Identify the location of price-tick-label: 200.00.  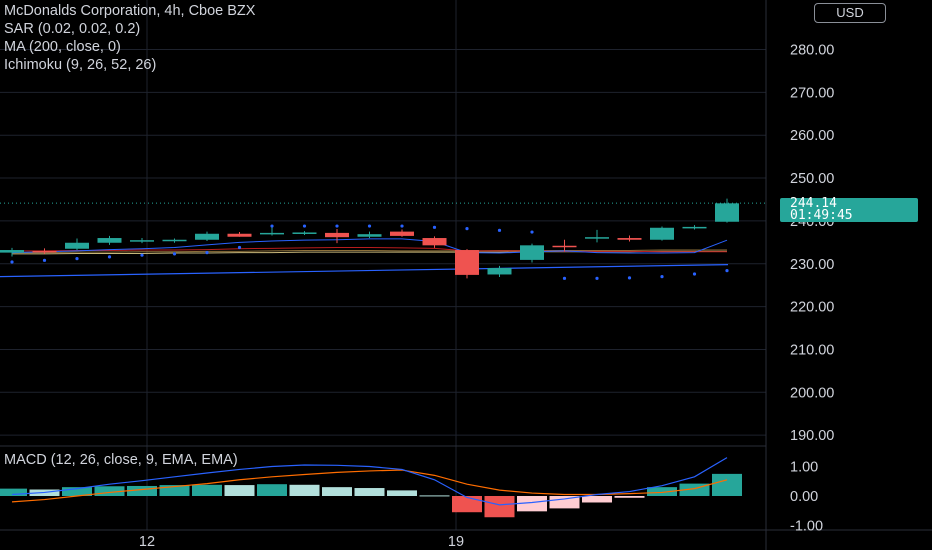
(812, 393).